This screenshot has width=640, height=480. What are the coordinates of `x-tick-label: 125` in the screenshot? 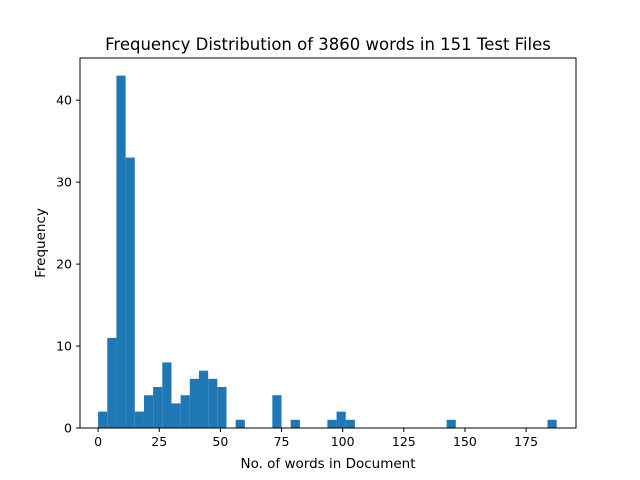 It's located at (404, 441).